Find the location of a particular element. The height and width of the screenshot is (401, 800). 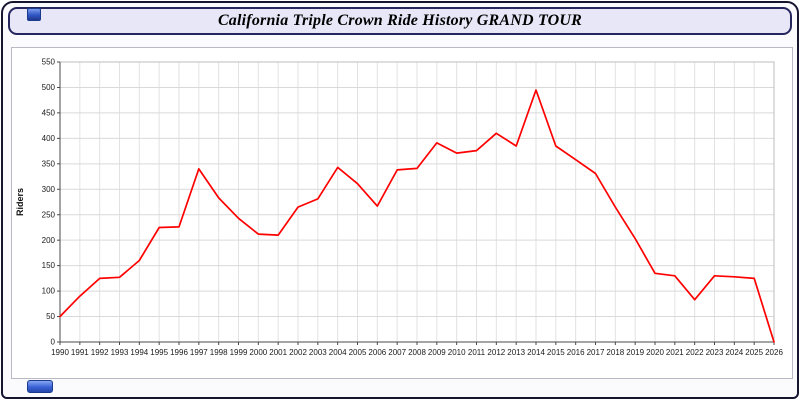

svg-text: 2020 is located at coordinates (655, 352).